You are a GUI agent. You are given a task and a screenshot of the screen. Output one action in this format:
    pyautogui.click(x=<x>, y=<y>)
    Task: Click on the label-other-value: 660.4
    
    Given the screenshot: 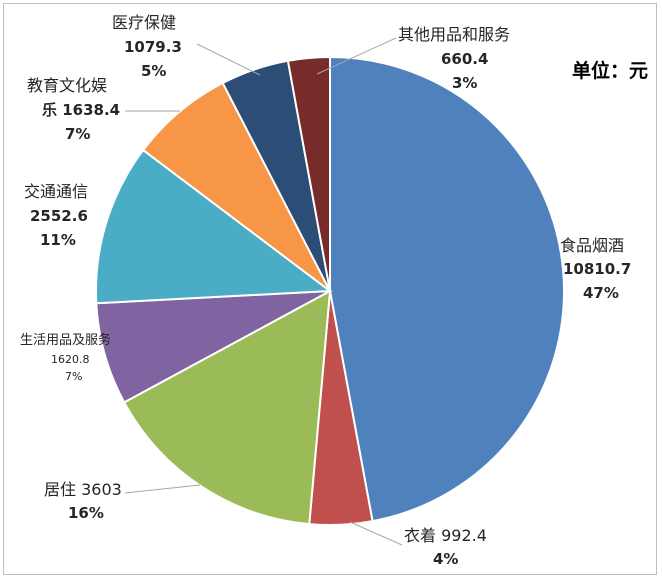 What is the action you would take?
    pyautogui.click(x=464, y=59)
    